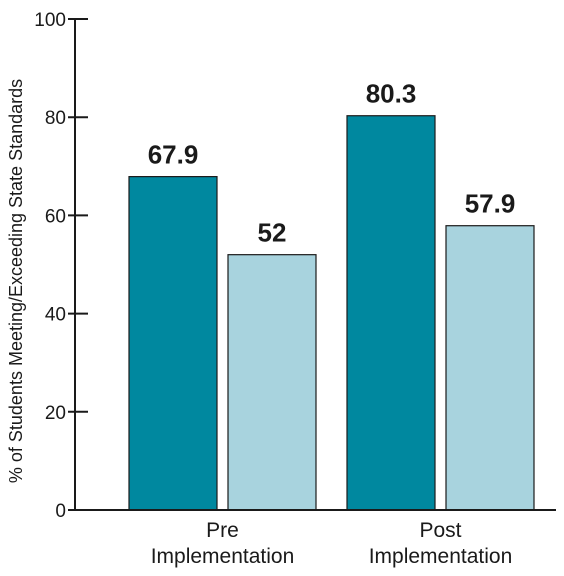 Image resolution: width=564 pixels, height=576 pixels. What do you see at coordinates (50, 20) in the screenshot?
I see `y-tick-label: 100` at bounding box center [50, 20].